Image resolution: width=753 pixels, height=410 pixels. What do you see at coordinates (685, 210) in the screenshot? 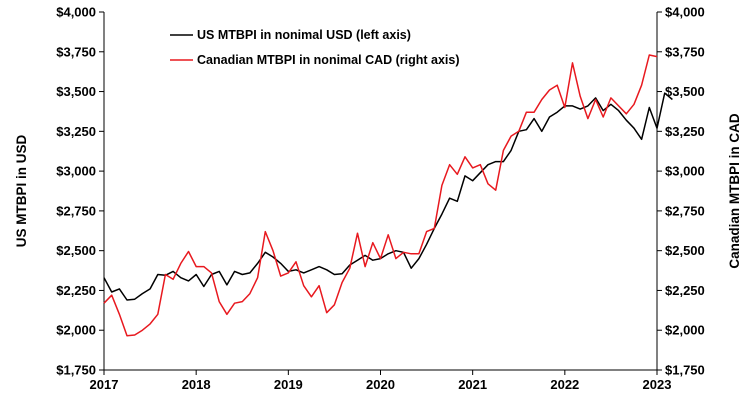
I see `y-tick-label-right: $2,750` at bounding box center [685, 210].